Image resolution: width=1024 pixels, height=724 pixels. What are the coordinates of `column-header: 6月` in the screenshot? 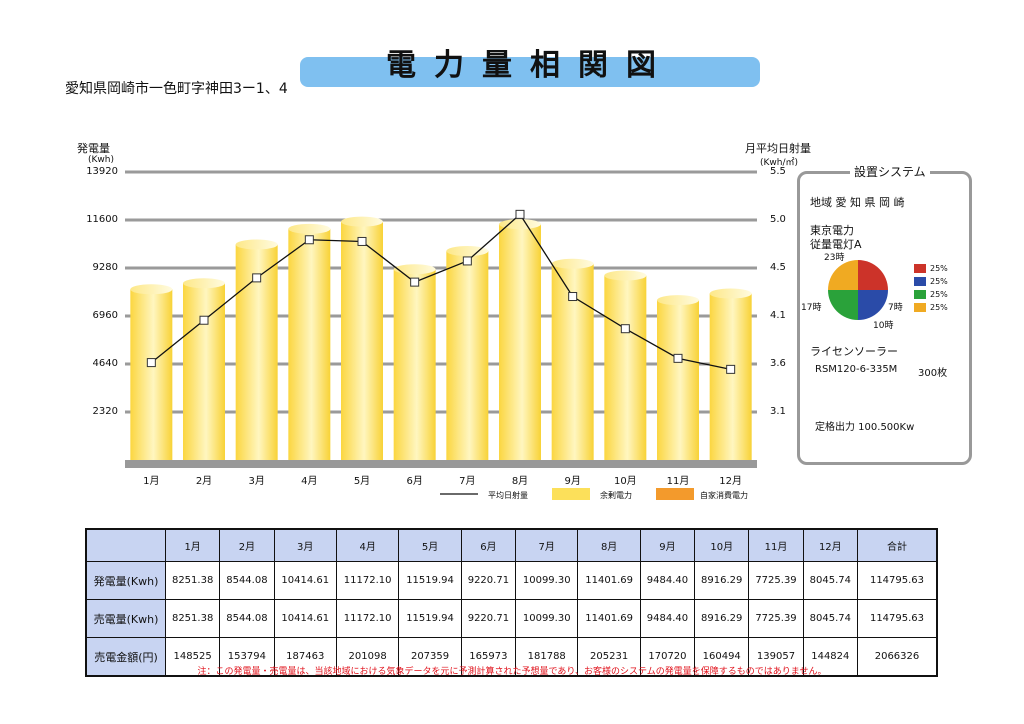 It's located at (488, 545).